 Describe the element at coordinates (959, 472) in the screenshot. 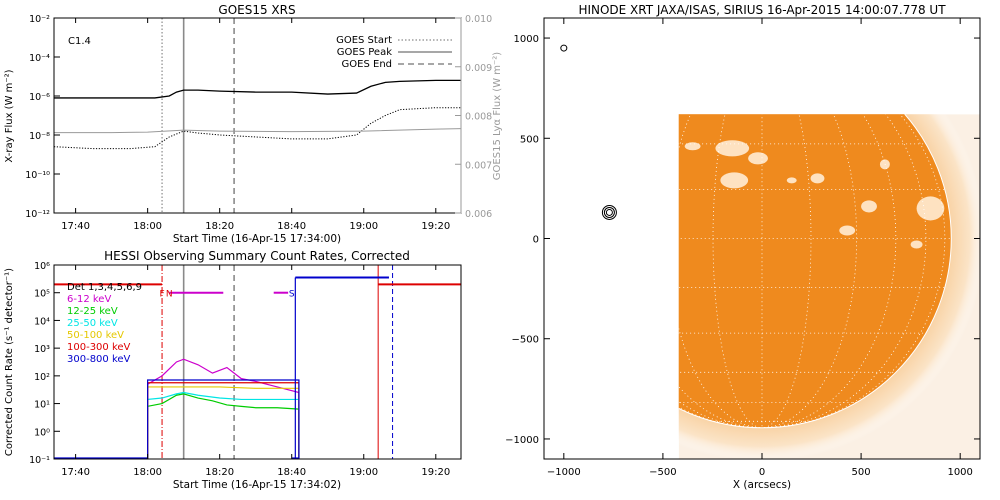

I see `xrt-x-tick-label: 1000` at that location.